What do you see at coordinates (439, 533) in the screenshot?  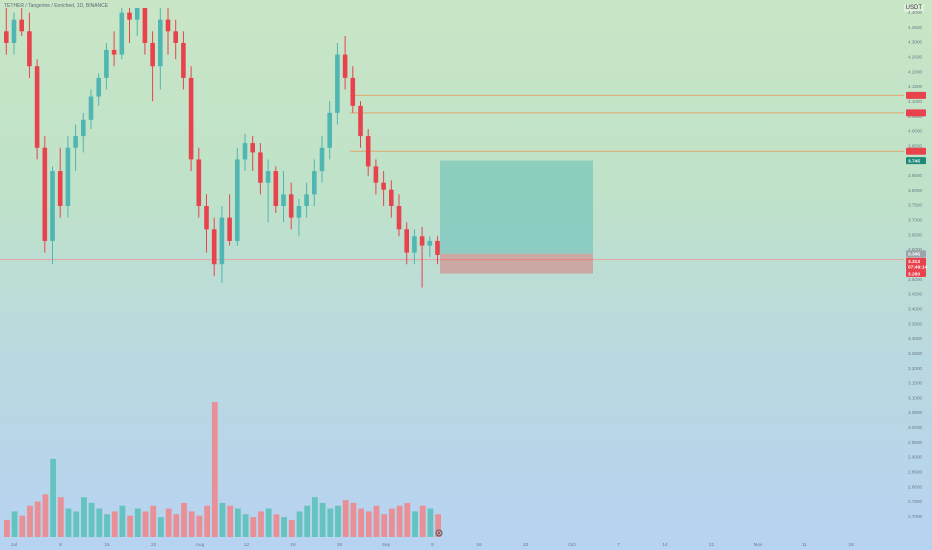 I see `gear-icon` at bounding box center [439, 533].